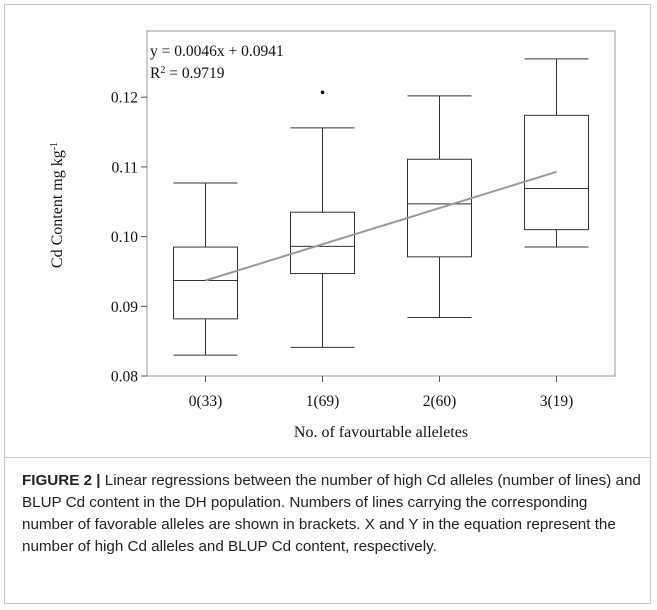  I want to click on y-axis-title: Cd Content mg kg-1, so click(58, 205).